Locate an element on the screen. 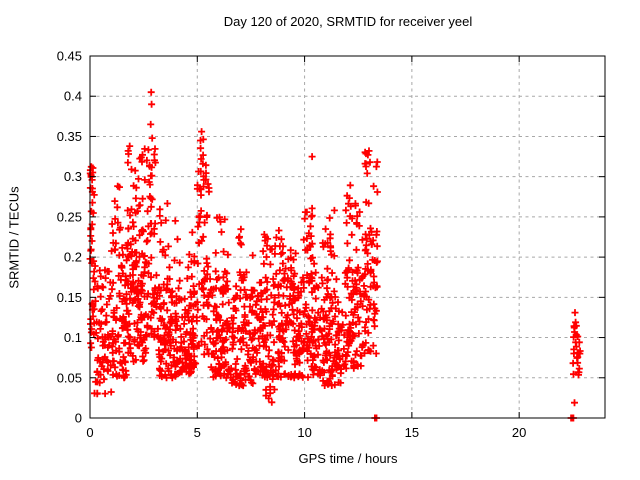  y-tick-label: 0.1 is located at coordinates (73, 337).